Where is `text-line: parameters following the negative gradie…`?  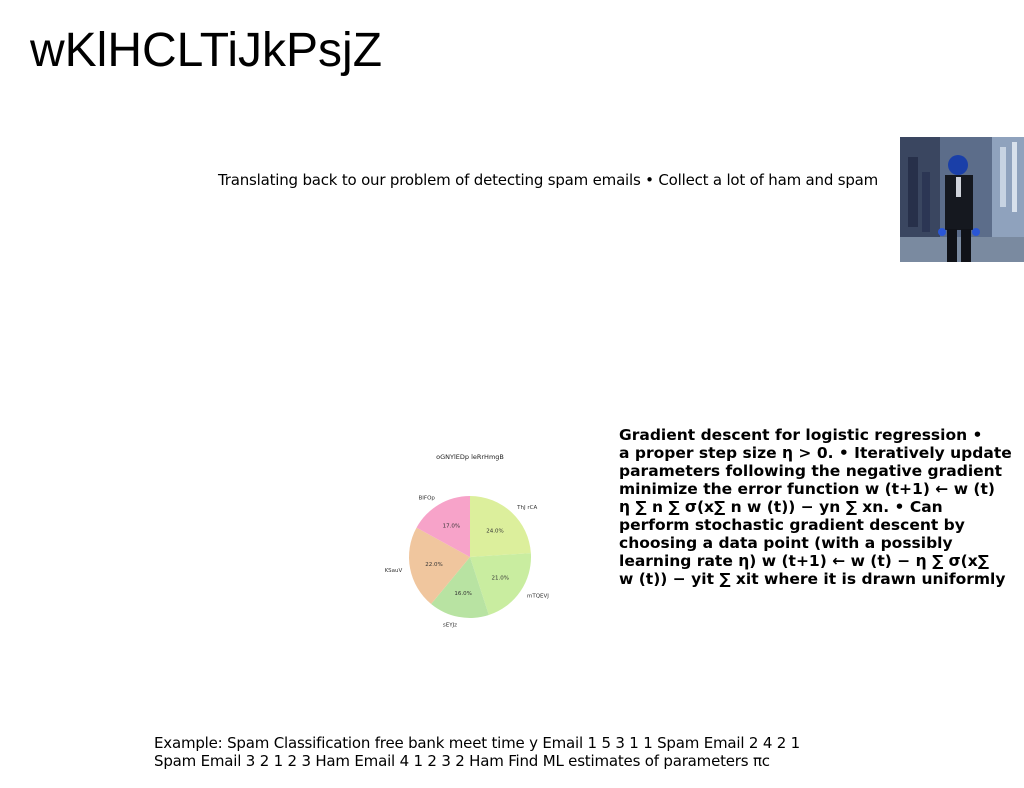 text-line: parameters following the negative gradie… is located at coordinates (811, 471).